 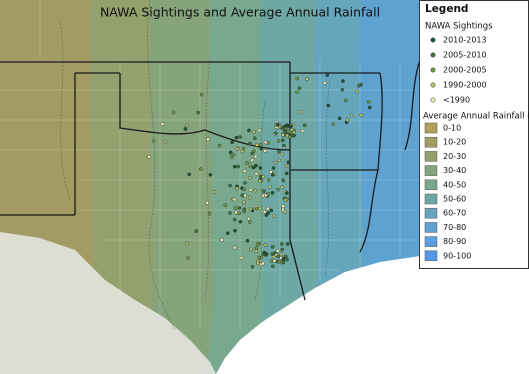 I want to click on rainfall-label: 40-50, so click(x=454, y=184).